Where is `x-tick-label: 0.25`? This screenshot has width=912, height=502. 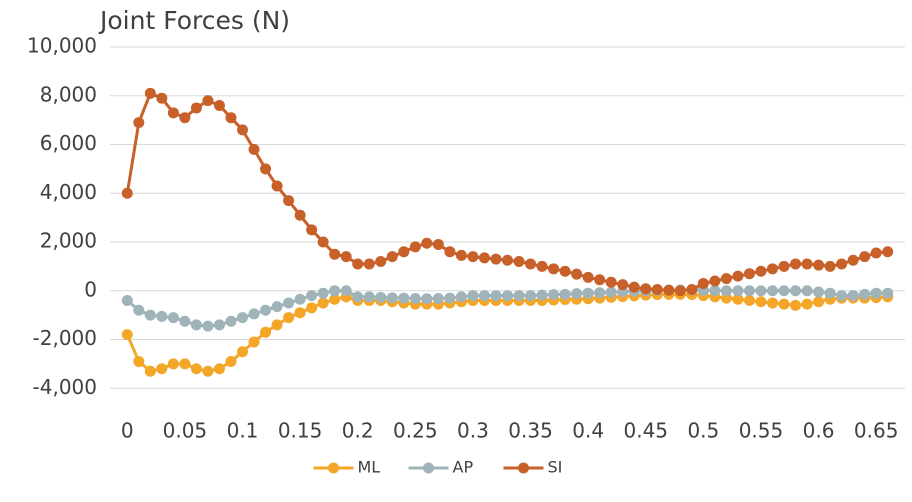 x-tick-label: 0.25 is located at coordinates (415, 431).